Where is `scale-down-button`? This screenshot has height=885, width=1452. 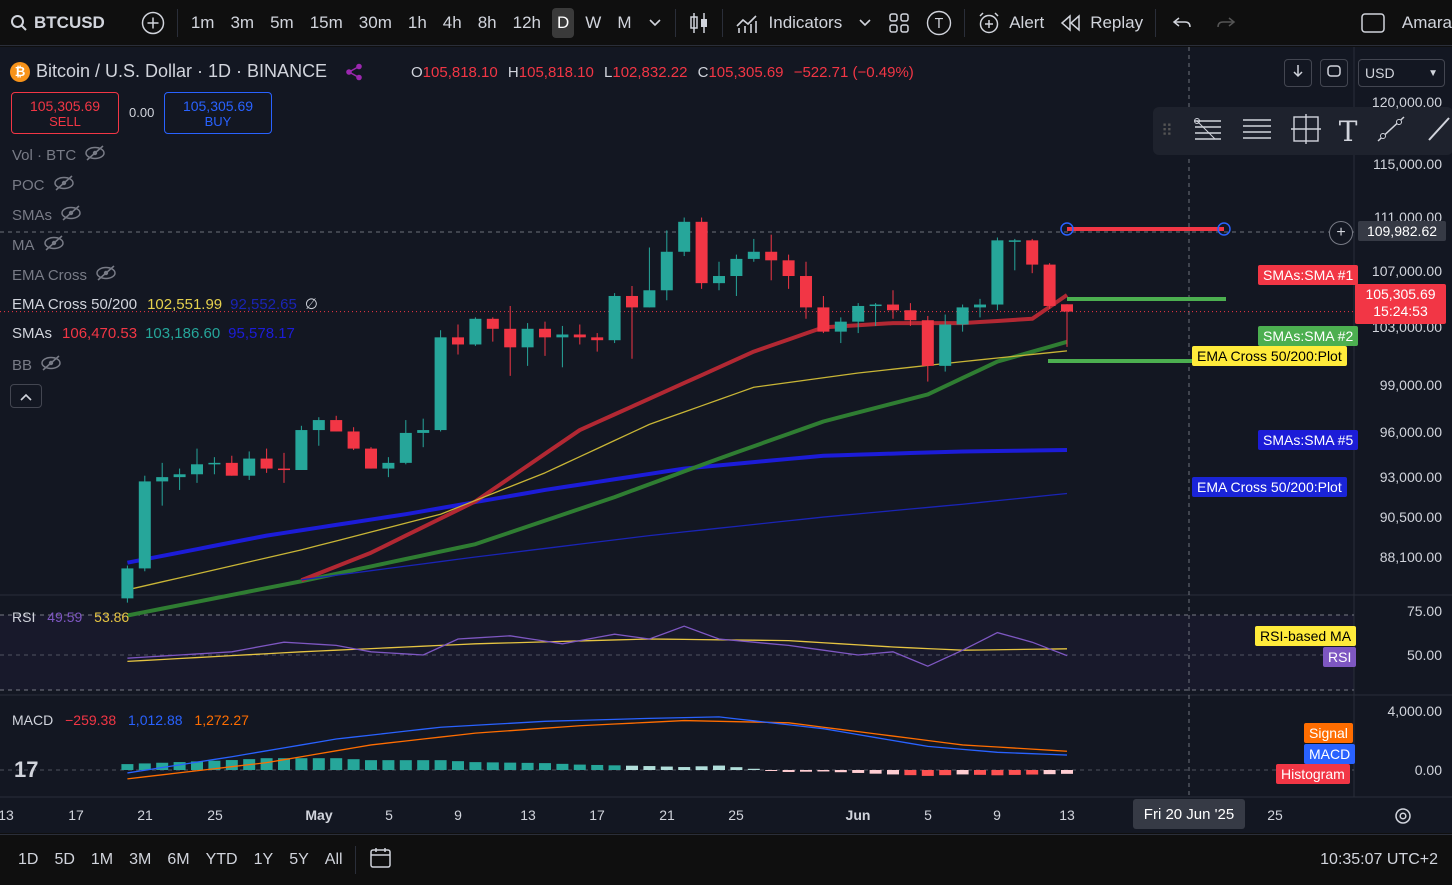 scale-down-button is located at coordinates (1298, 73).